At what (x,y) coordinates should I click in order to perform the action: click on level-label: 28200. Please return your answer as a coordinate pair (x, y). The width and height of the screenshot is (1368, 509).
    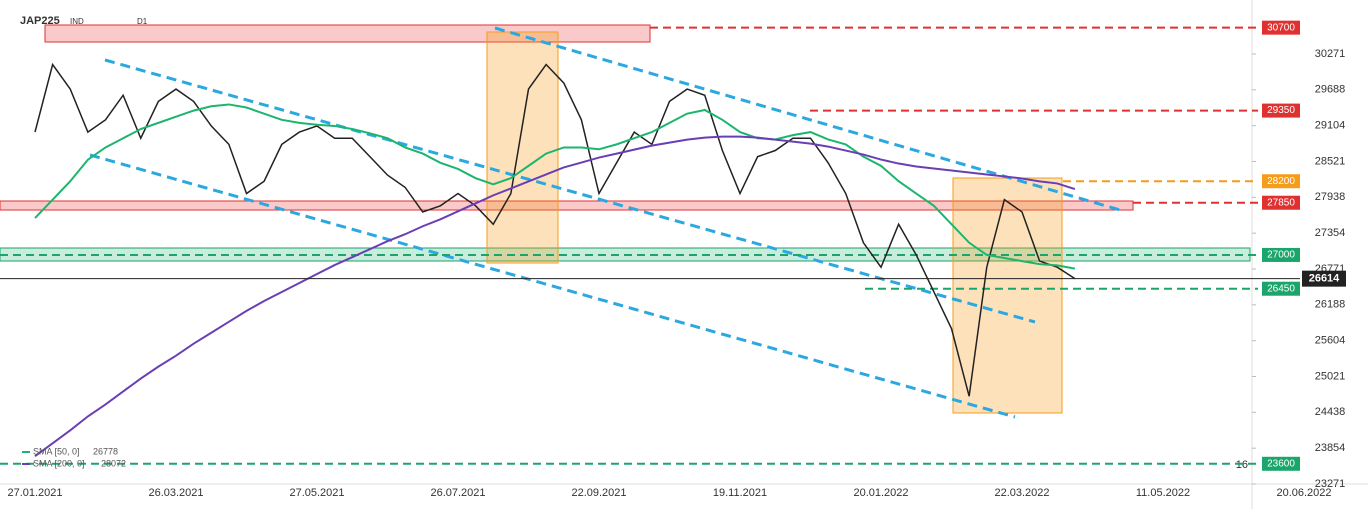
    Looking at the image, I should click on (1281, 181).